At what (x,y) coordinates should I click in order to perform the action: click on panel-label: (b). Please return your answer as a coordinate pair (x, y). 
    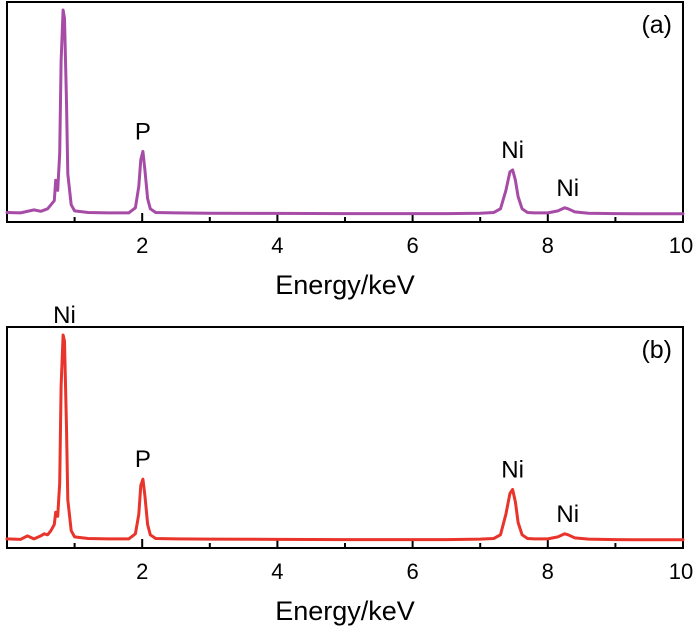
    Looking at the image, I should click on (656, 350).